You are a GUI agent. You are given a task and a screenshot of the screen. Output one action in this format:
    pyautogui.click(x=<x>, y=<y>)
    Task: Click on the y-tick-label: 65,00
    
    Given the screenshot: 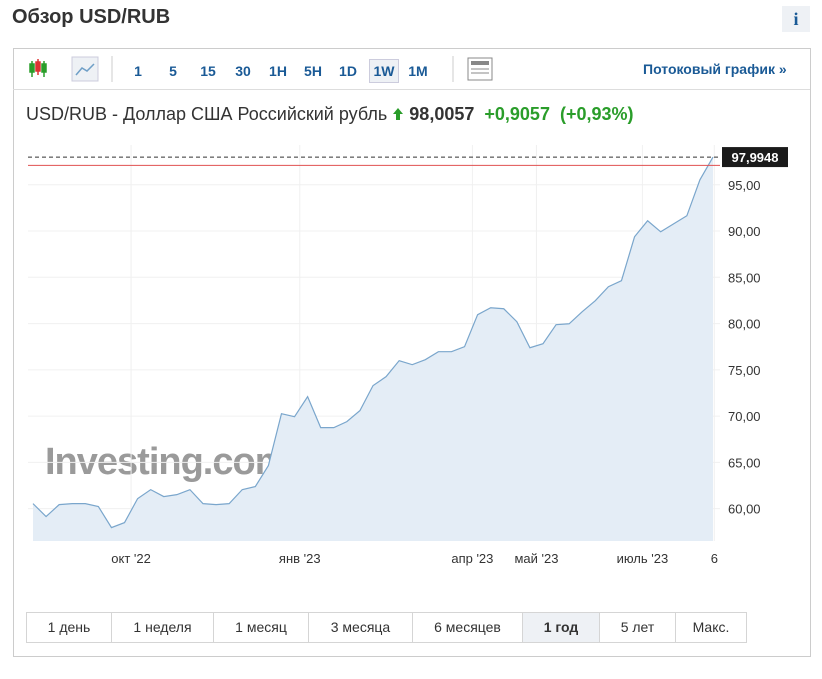 What is the action you would take?
    pyautogui.click(x=744, y=462)
    